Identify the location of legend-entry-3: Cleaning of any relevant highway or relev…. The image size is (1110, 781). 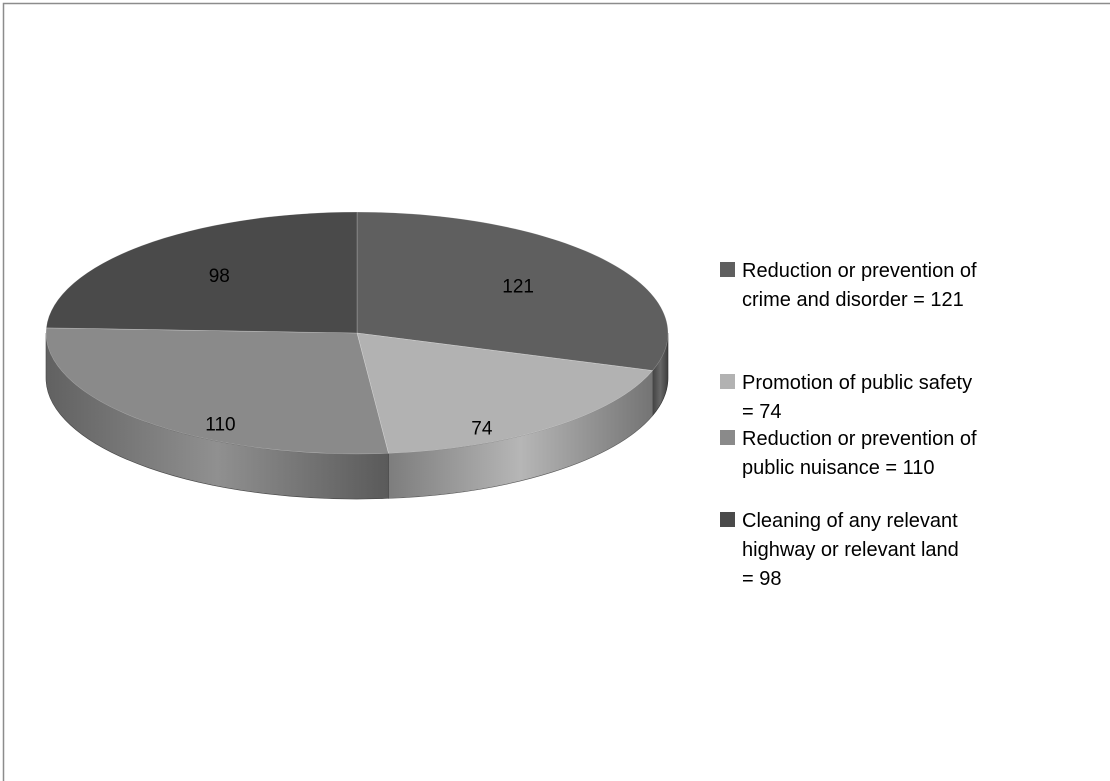
(850, 550).